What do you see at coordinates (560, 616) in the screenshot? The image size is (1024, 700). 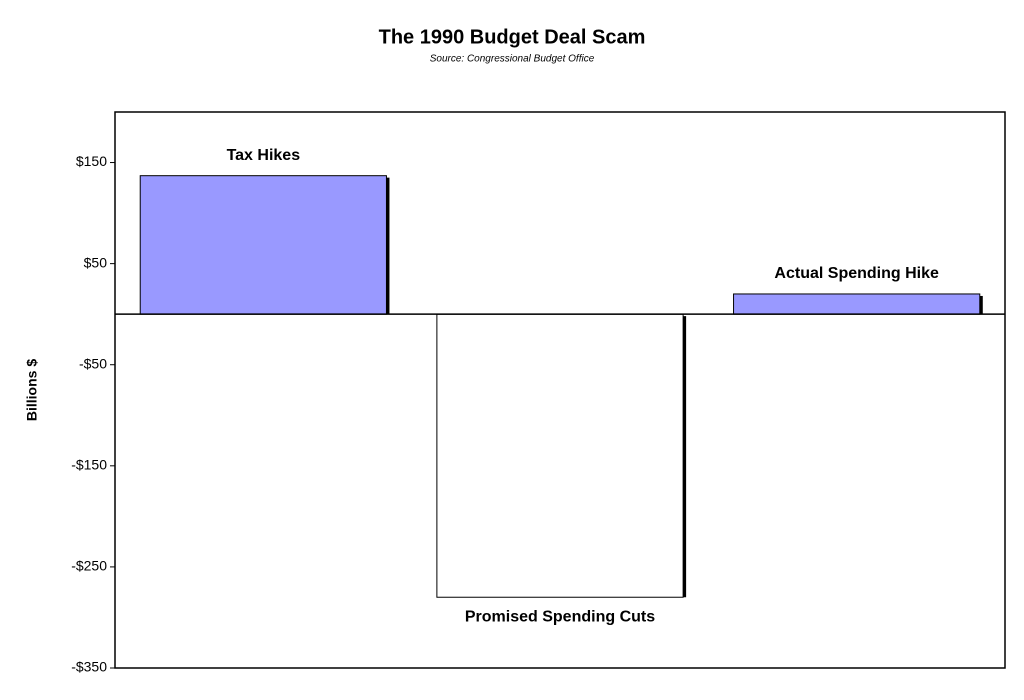 I see `category-label: Promised Spending Cuts` at bounding box center [560, 616].